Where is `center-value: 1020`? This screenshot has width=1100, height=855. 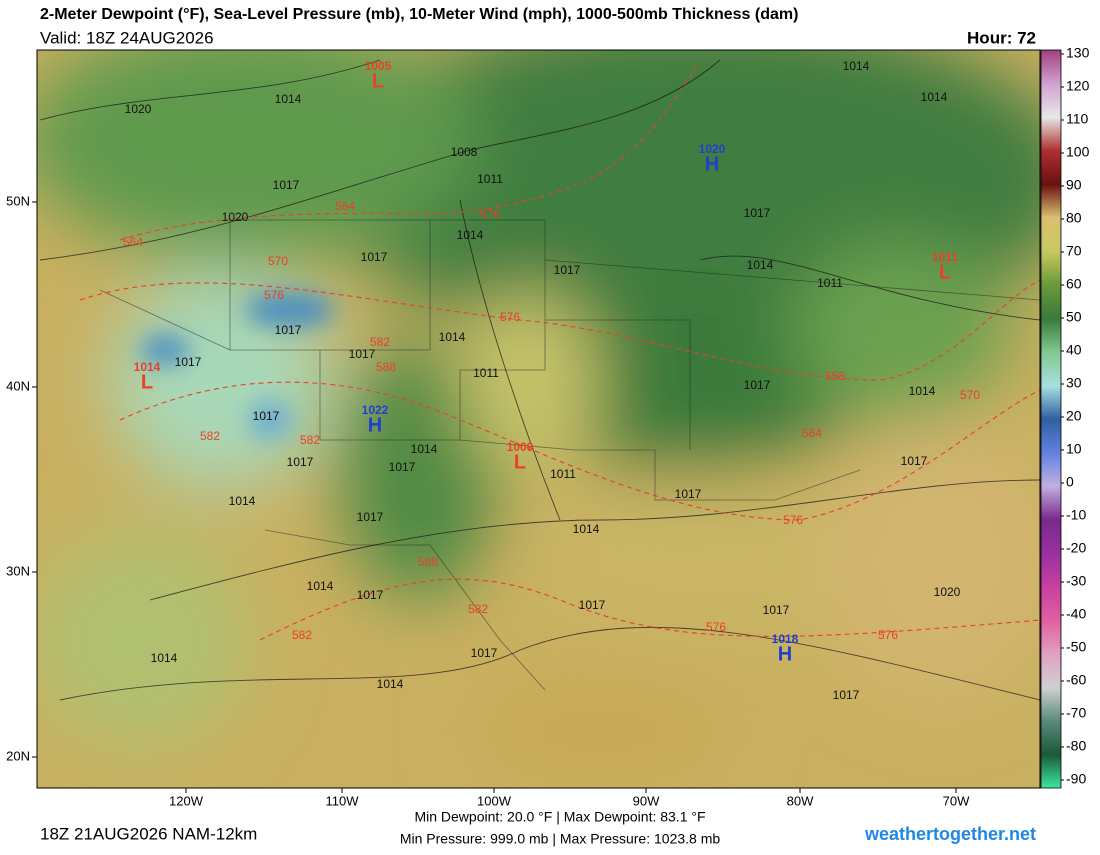 center-value: 1020 is located at coordinates (712, 149).